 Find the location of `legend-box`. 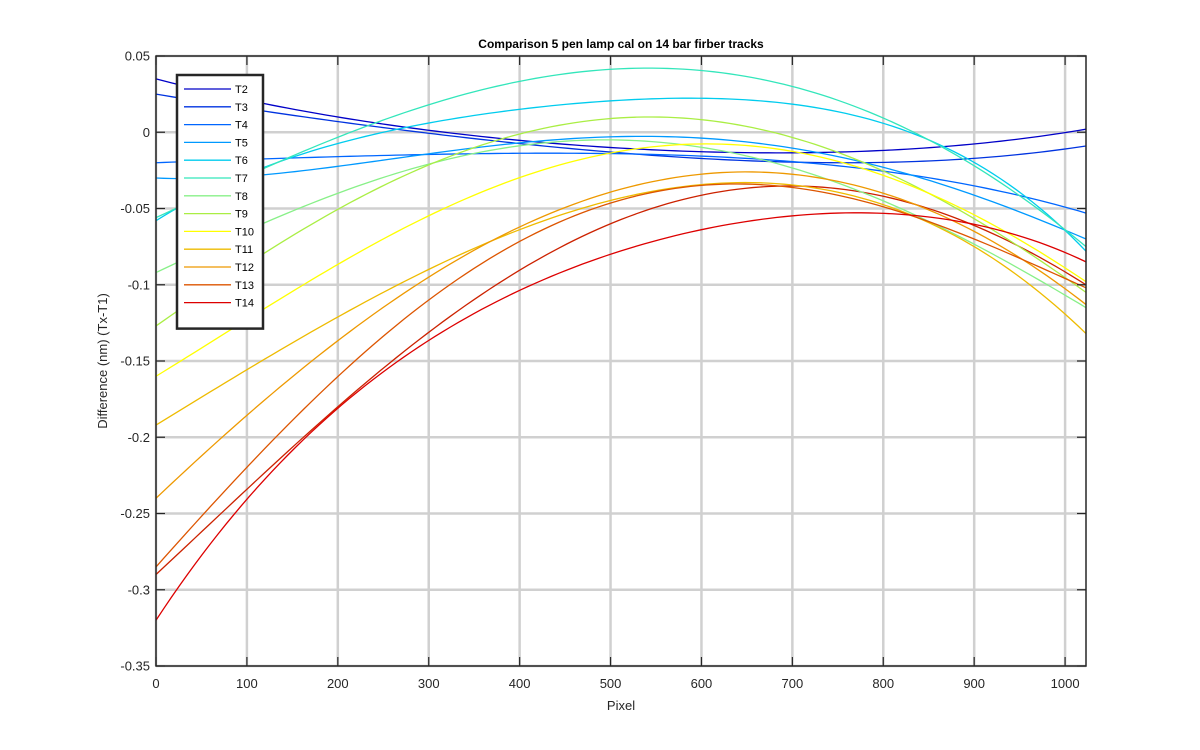

legend-box is located at coordinates (220, 201).